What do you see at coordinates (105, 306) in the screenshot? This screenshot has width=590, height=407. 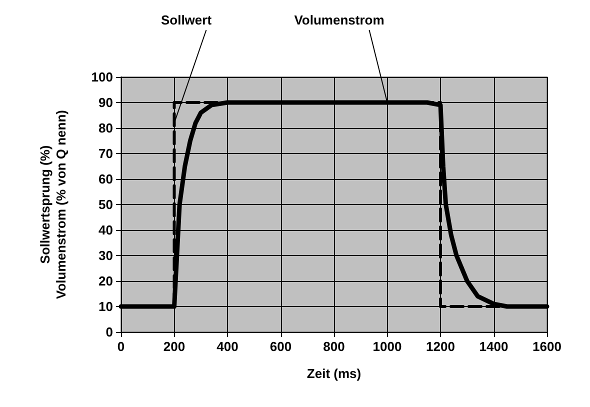 I see `y-tick-label: 10` at bounding box center [105, 306].